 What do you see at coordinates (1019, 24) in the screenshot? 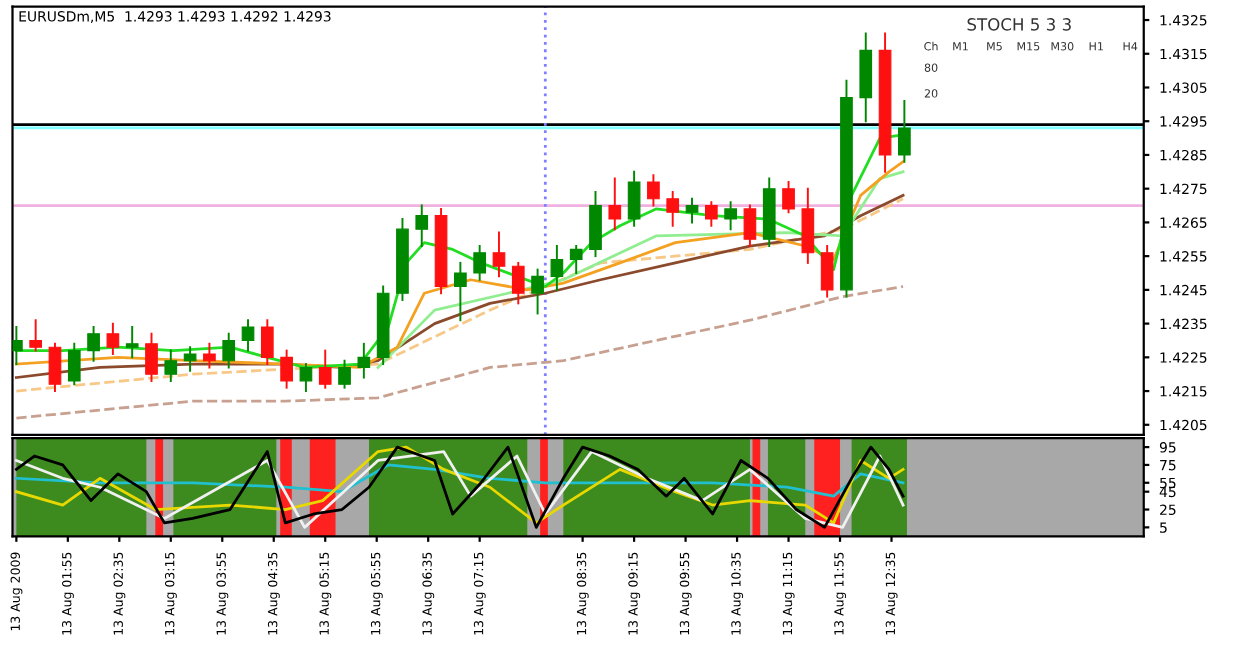
I see `annotation: STOCH 5 3 3` at bounding box center [1019, 24].